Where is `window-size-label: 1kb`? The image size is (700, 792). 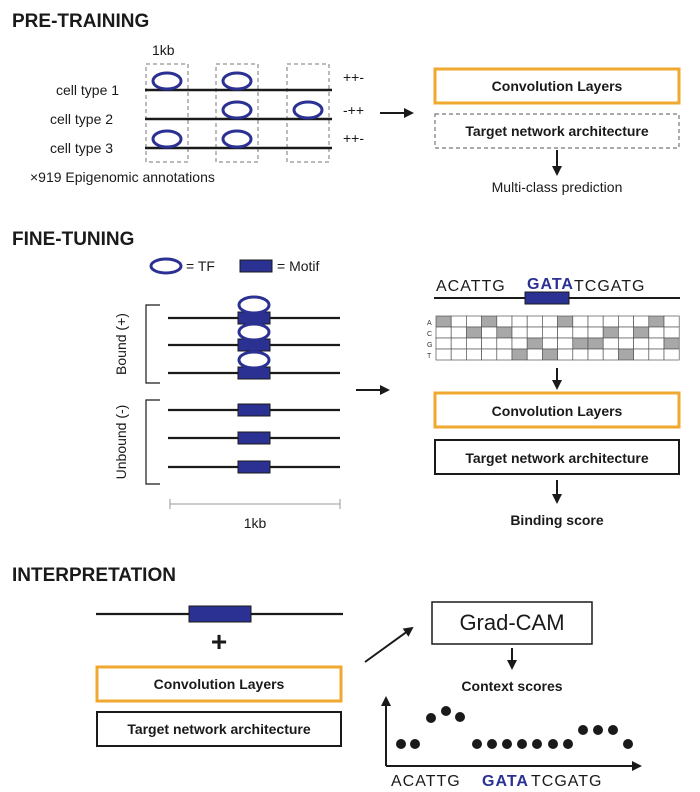
window-size-label: 1kb is located at coordinates (163, 50).